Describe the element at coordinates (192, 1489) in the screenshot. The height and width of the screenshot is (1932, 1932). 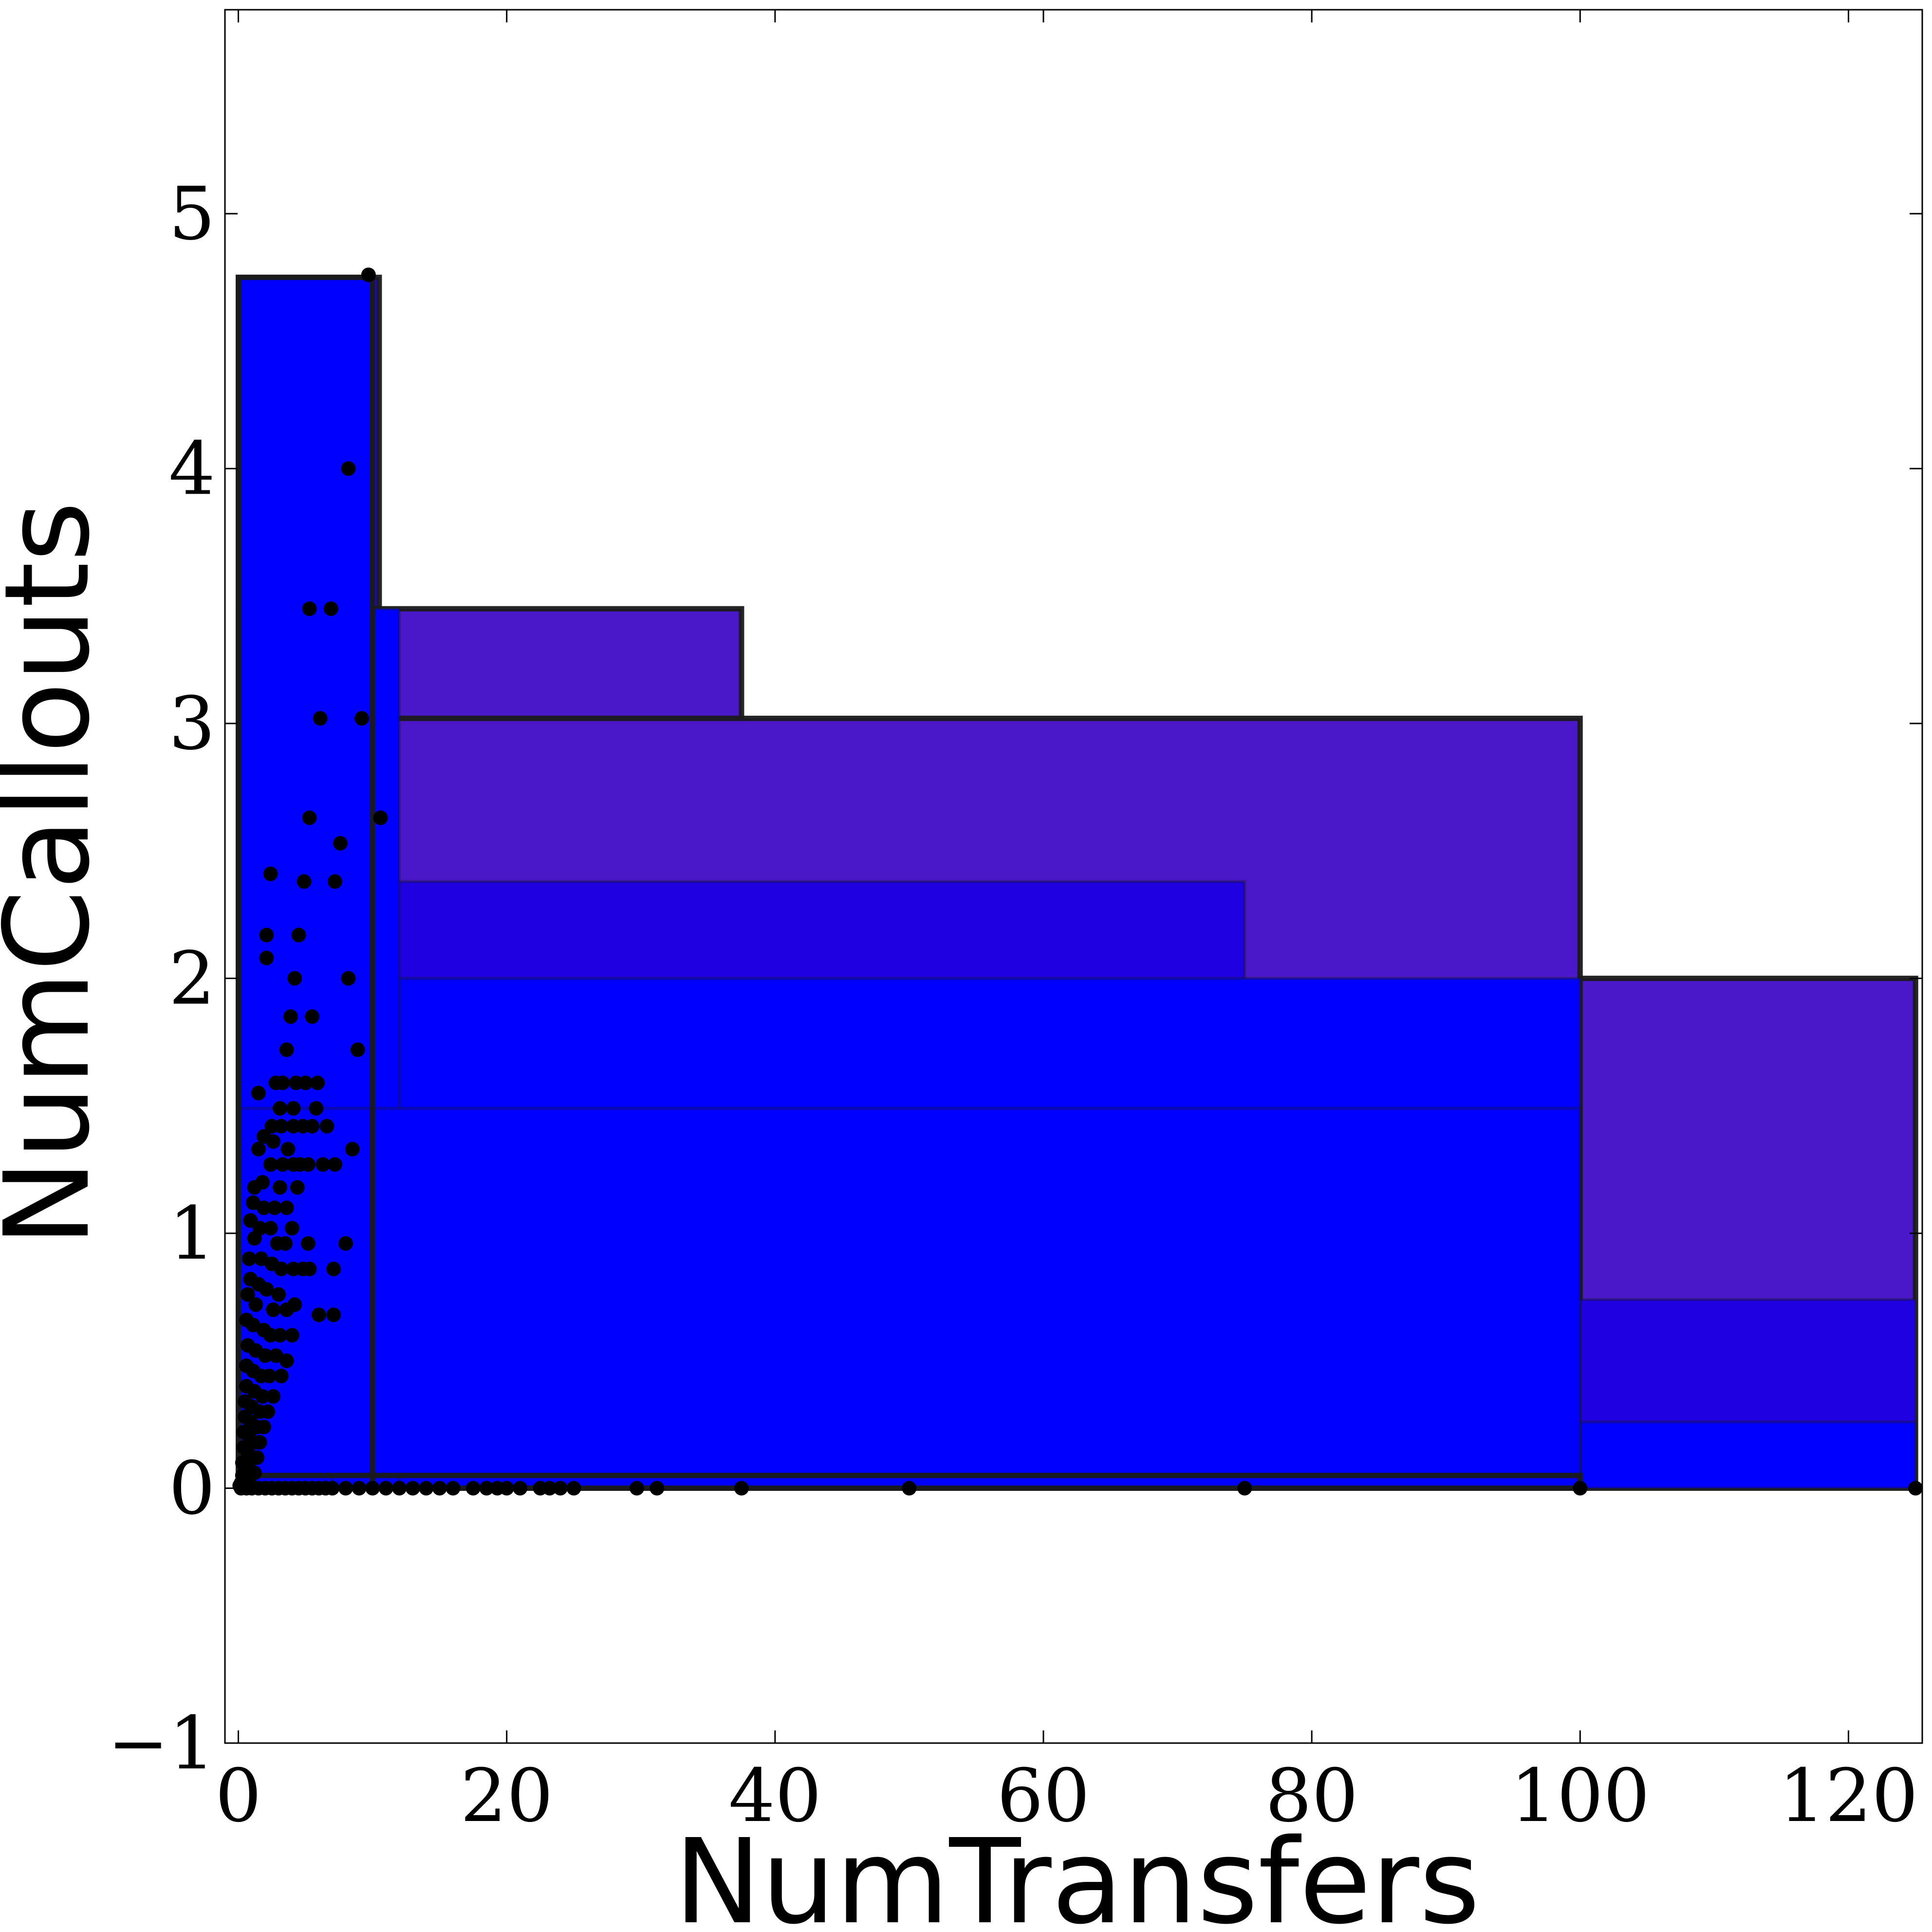
I see `y-tick-label-1: 0` at that location.